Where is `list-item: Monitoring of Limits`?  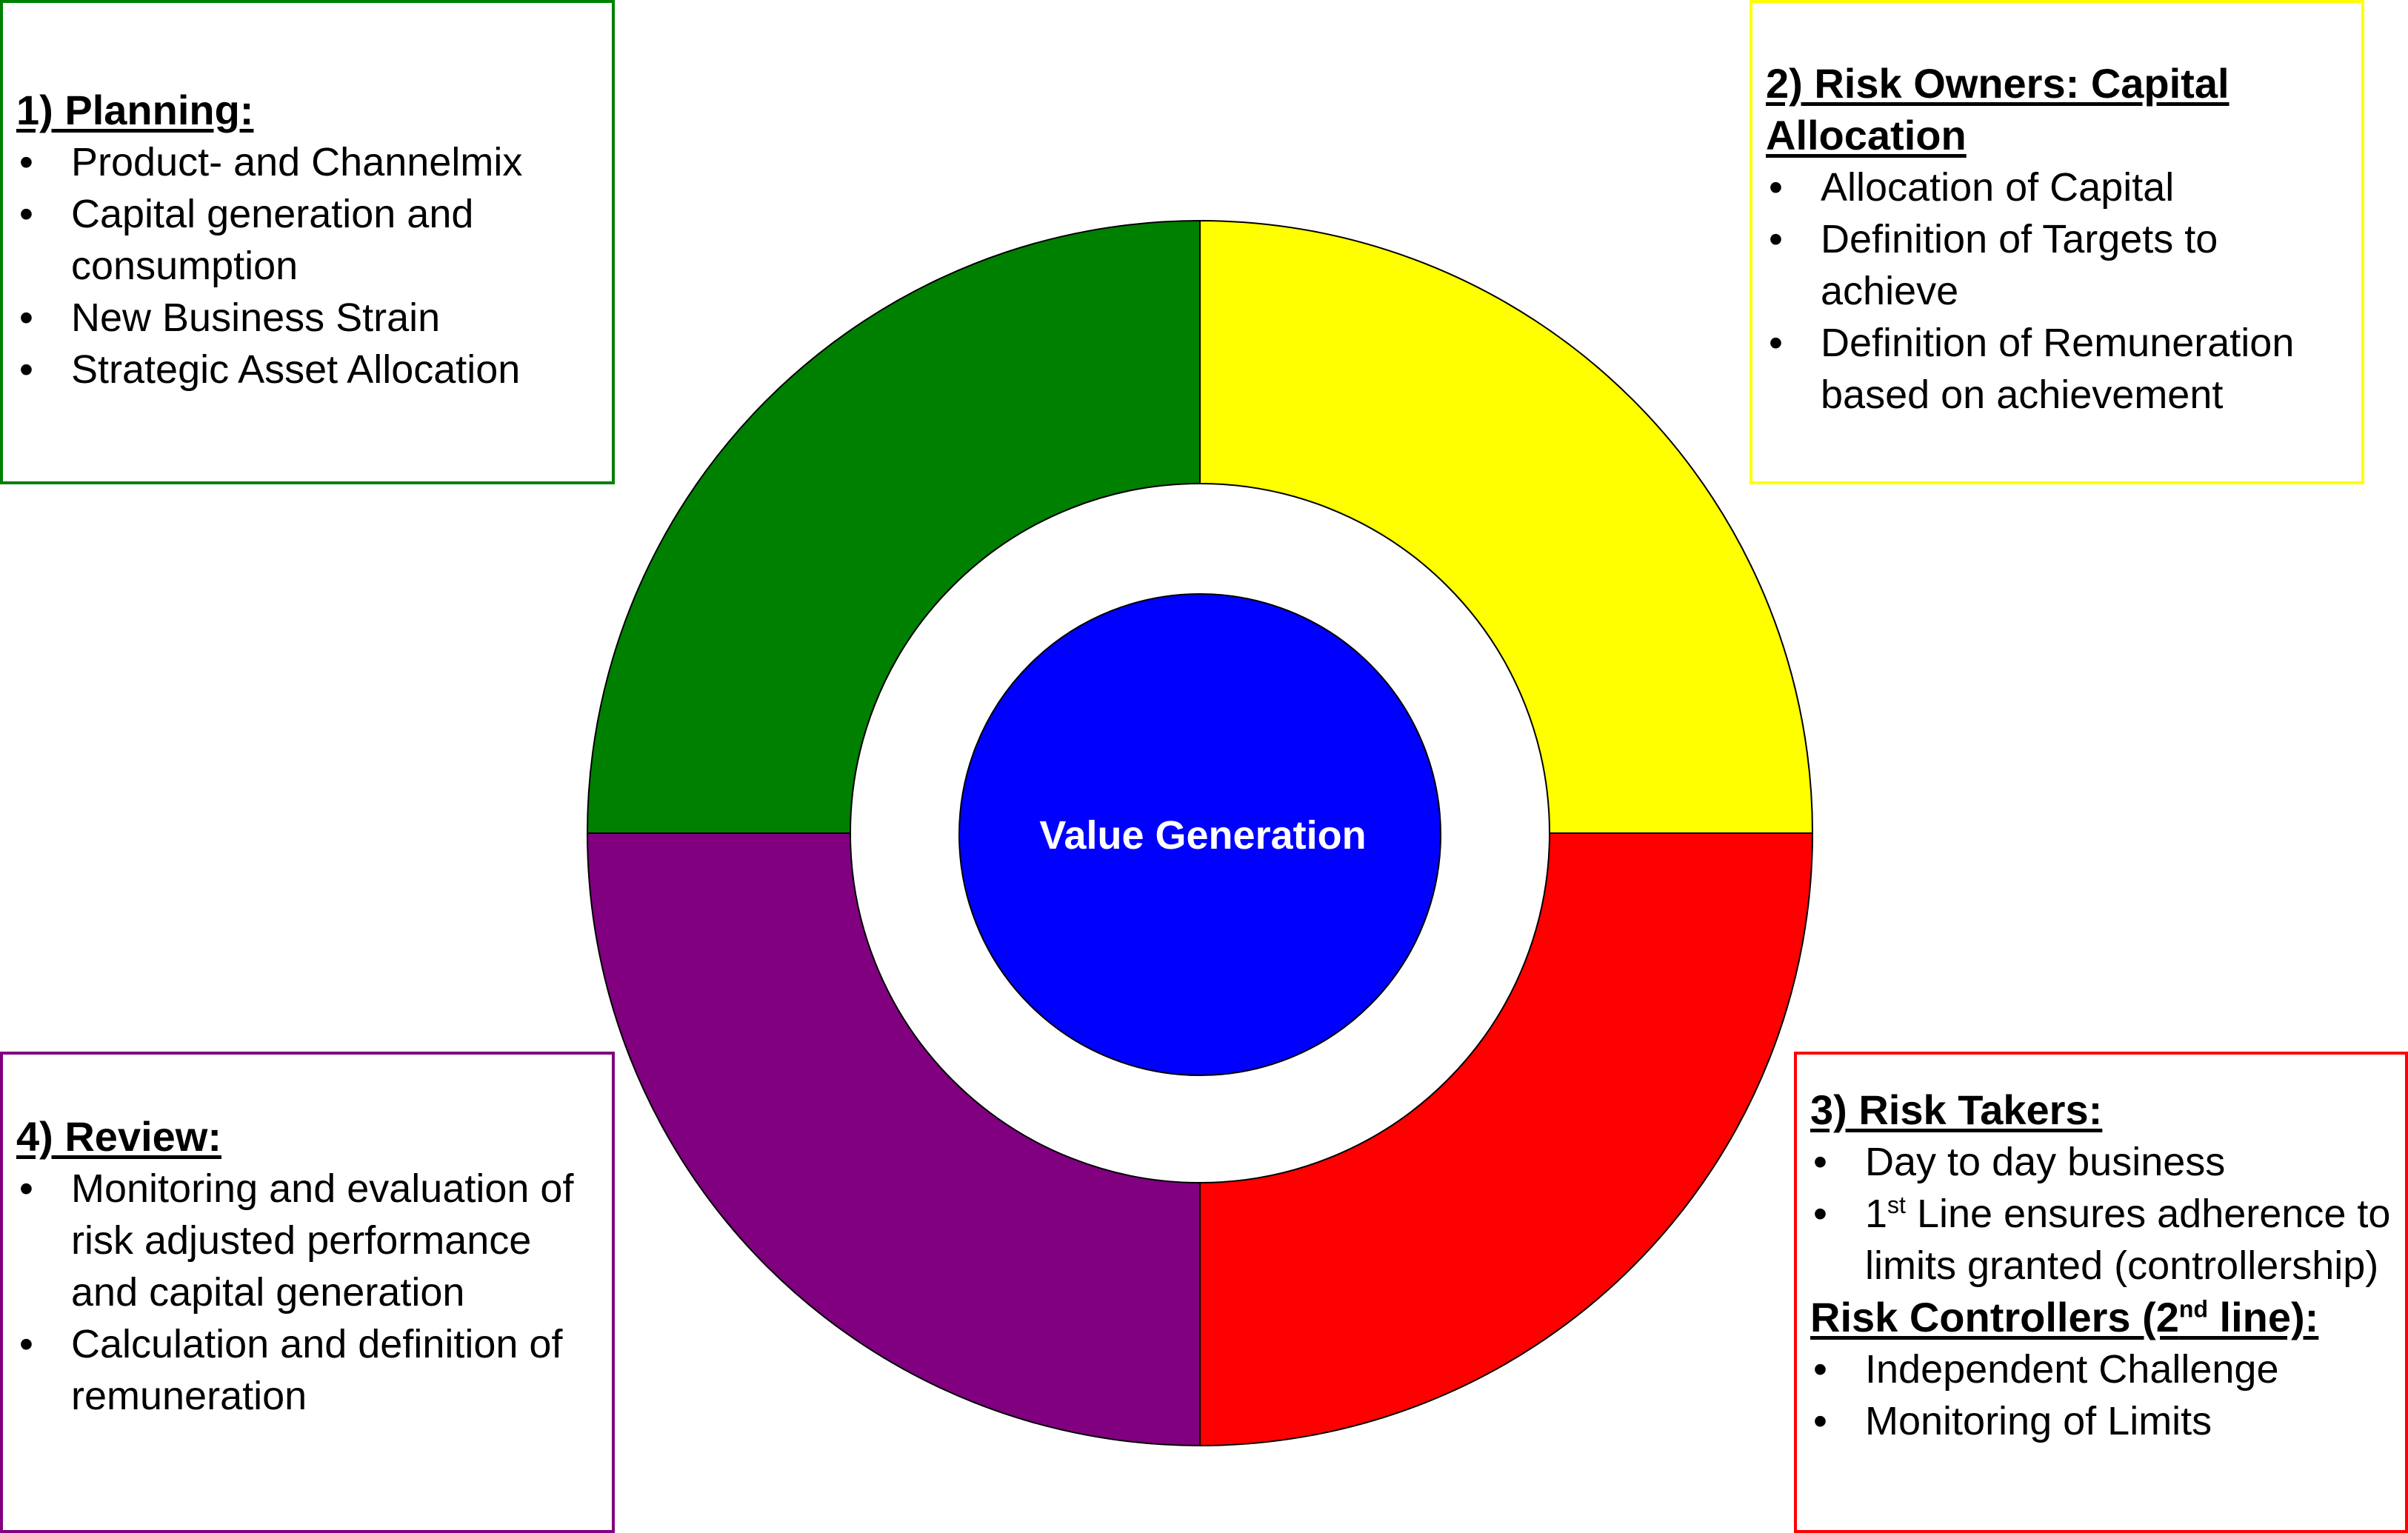
list-item: Monitoring of Limits is located at coordinates (2101, 1421).